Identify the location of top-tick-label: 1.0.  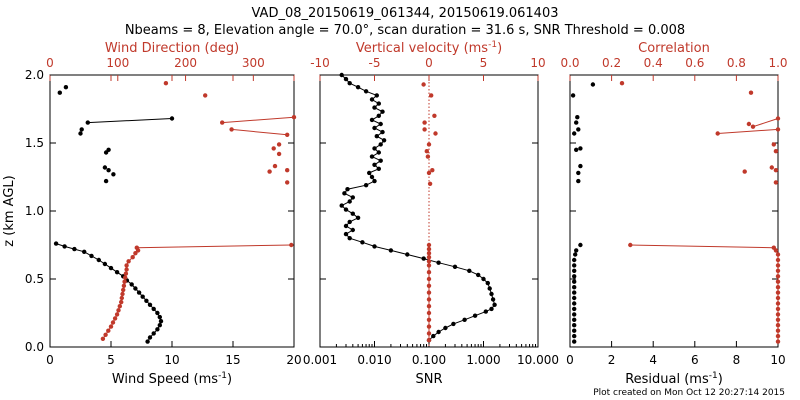
(777, 63).